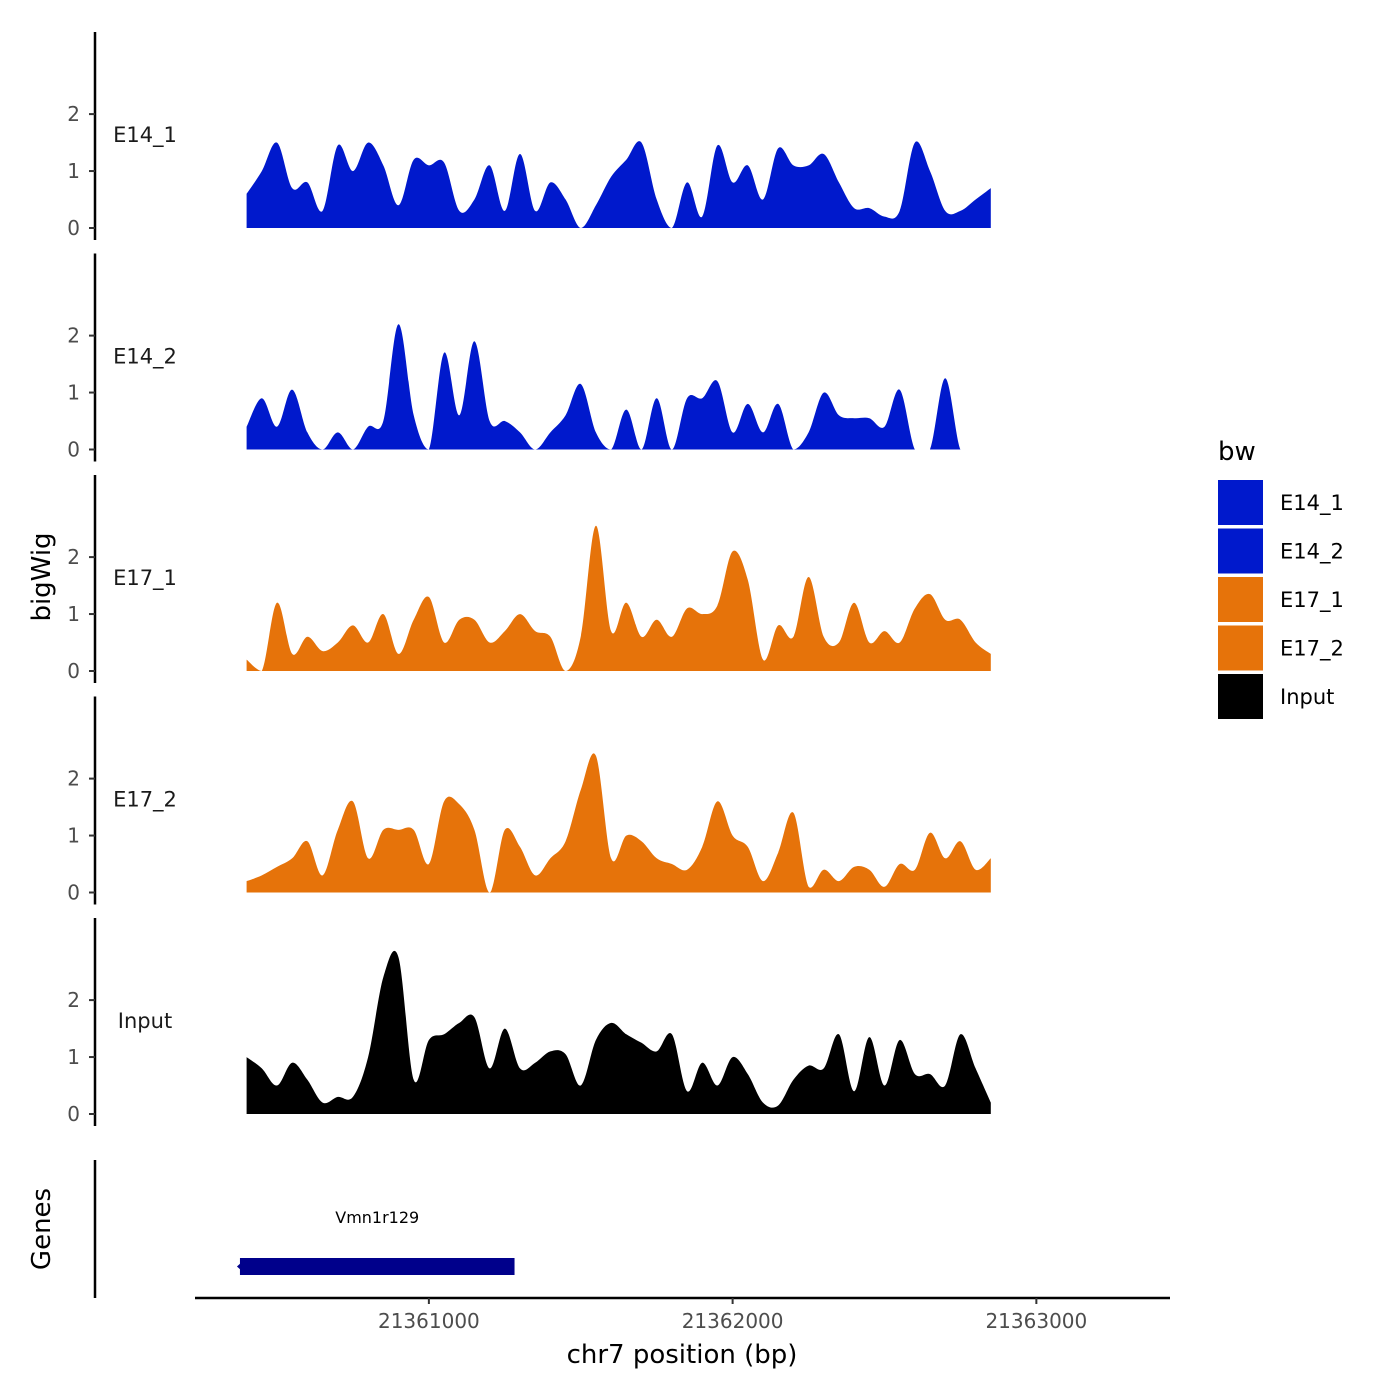  What do you see at coordinates (1312, 649) in the screenshot?
I see `legend-label-e17-2: E17_2` at bounding box center [1312, 649].